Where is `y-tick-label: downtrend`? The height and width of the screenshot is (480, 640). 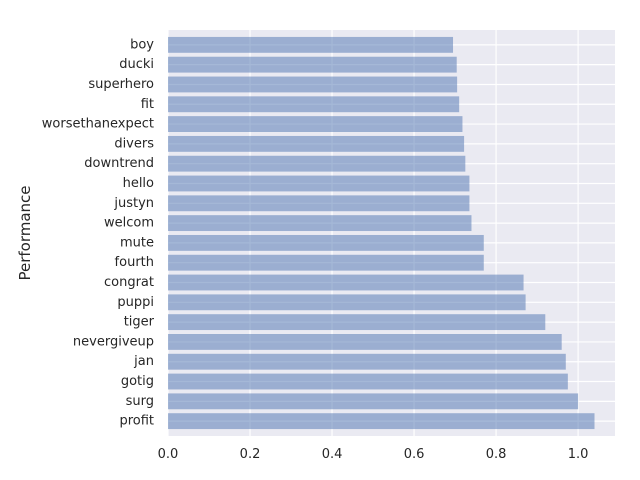
y-tick-label: downtrend is located at coordinates (119, 163).